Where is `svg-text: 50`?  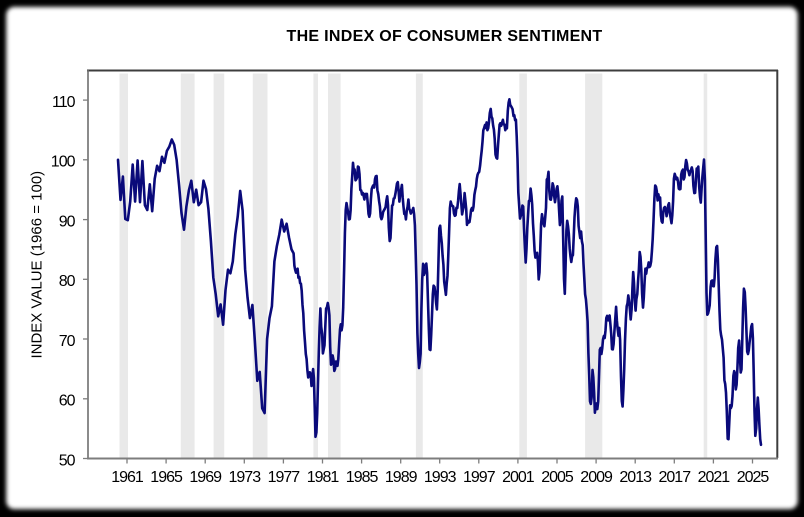
svg-text: 50 is located at coordinates (67, 460).